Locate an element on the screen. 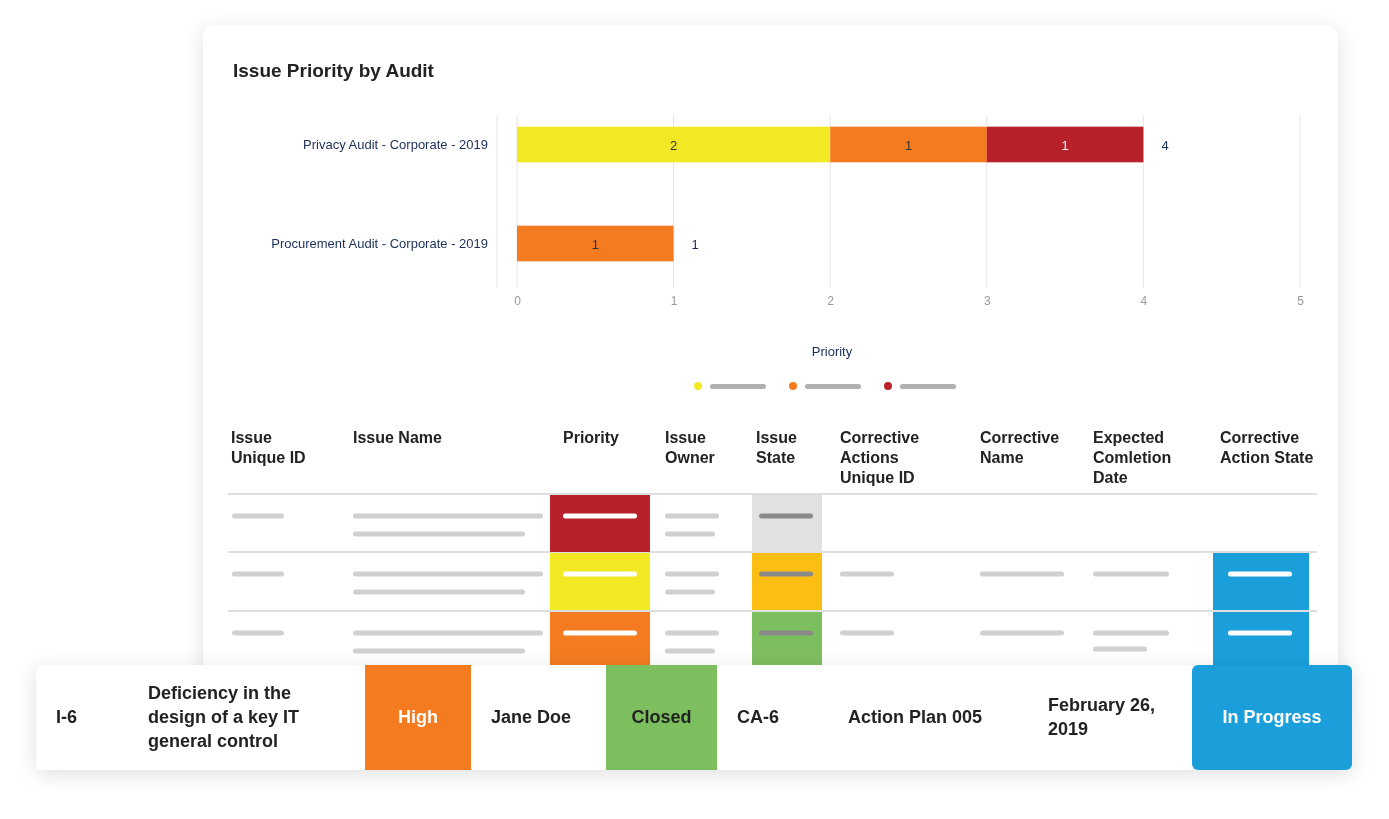 This screenshot has width=1389, height=819. text: Jane Doe is located at coordinates (531, 717).